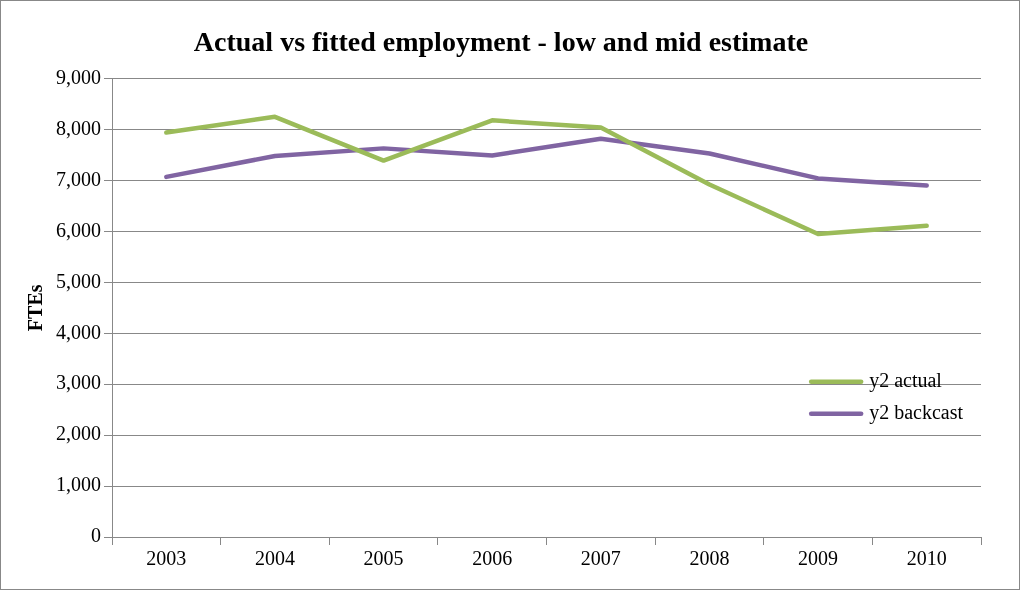  Describe the element at coordinates (78, 178) in the screenshot. I see `y-tick-label: 7,000` at that location.